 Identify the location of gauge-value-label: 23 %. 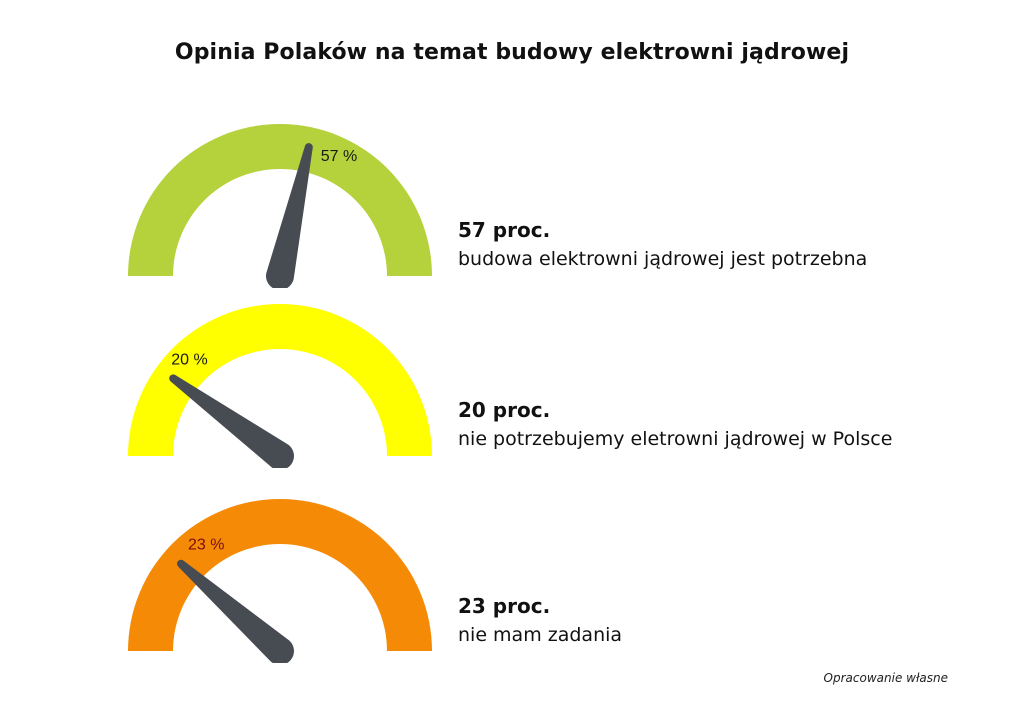
(206, 545).